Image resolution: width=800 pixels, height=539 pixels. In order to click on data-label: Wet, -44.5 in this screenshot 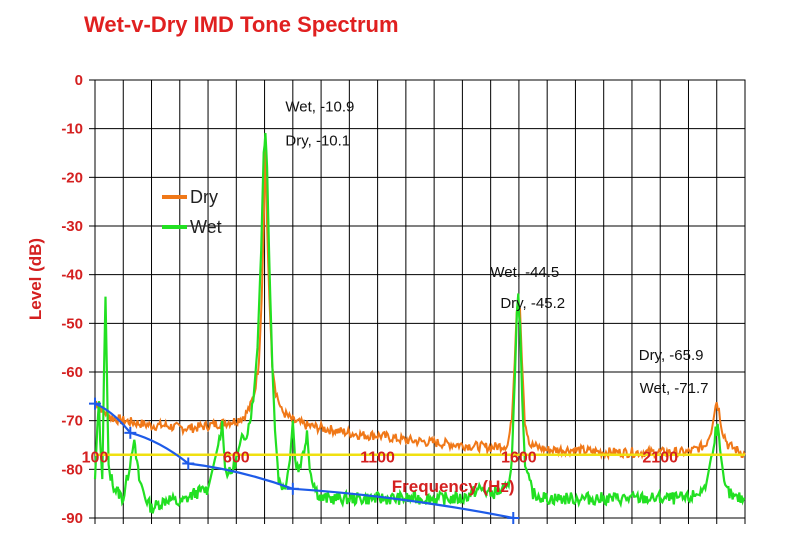, I will do `click(524, 272)`.